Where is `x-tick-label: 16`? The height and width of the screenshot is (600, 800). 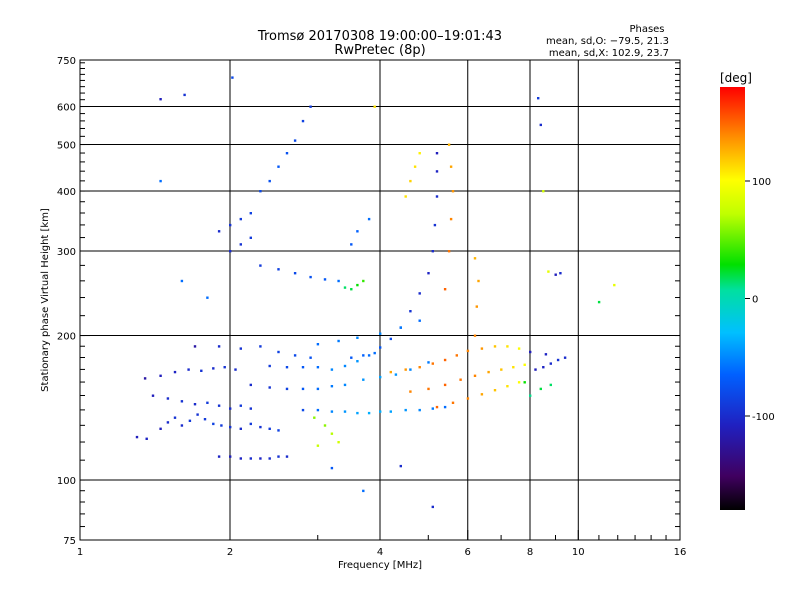 x-tick-label: 16 is located at coordinates (680, 552).